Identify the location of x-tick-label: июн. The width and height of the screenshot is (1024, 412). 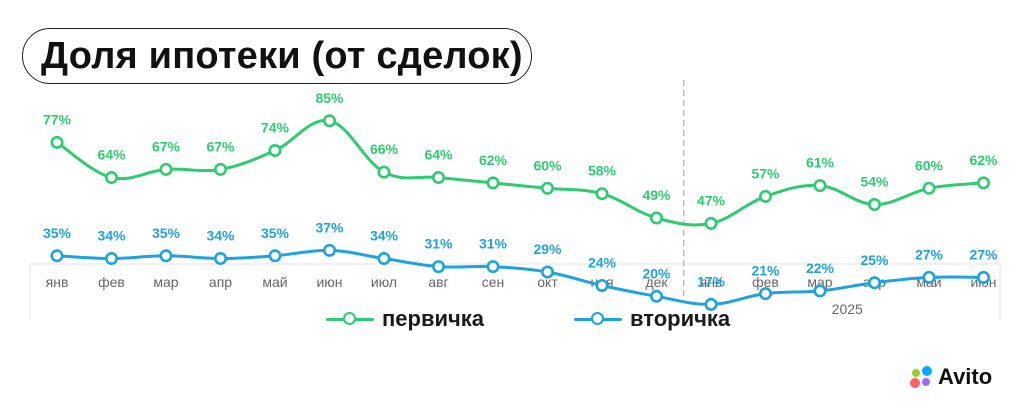
(329, 282).